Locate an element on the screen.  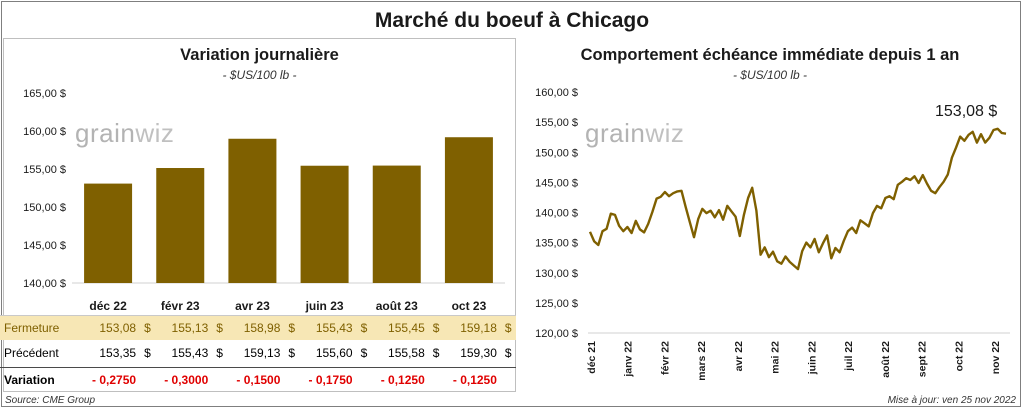
line-x-tick-label: sept 22 is located at coordinates (923, 359).